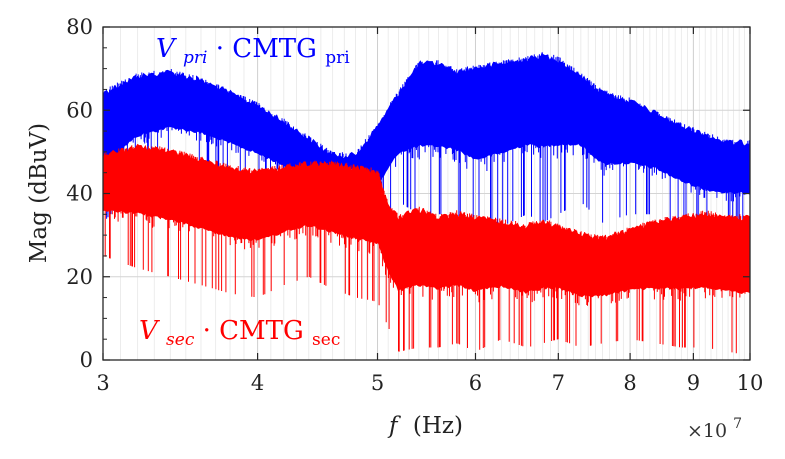 This screenshot has width=785, height=459. Describe the element at coordinates (149, 331) in the screenshot. I see `series-label-sec-v: V` at that location.